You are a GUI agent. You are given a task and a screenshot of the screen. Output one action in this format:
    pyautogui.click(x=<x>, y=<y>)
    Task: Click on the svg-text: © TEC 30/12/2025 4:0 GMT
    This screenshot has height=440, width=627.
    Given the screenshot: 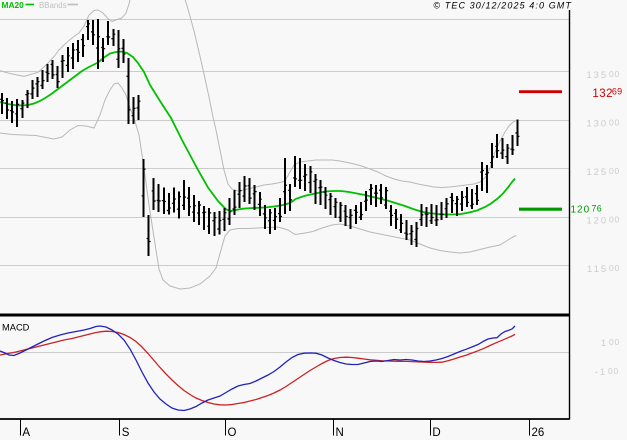 What is the action you would take?
    pyautogui.click(x=502, y=6)
    